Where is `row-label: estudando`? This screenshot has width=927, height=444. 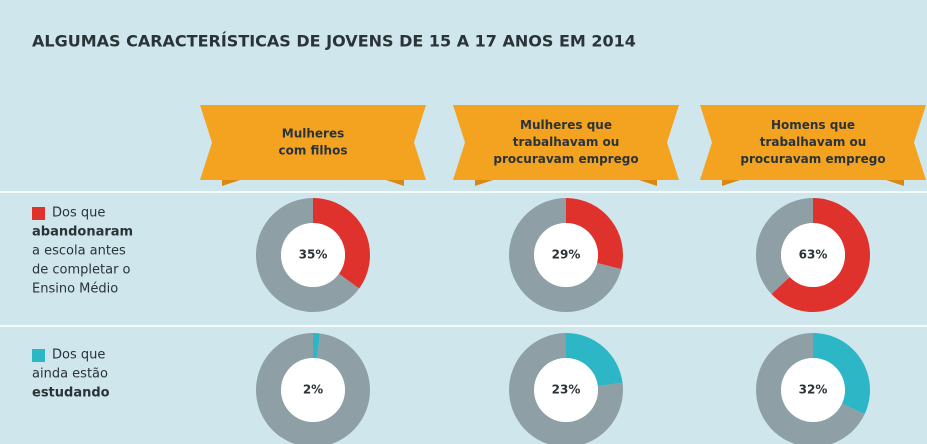 row-label: estudando is located at coordinates (71, 393).